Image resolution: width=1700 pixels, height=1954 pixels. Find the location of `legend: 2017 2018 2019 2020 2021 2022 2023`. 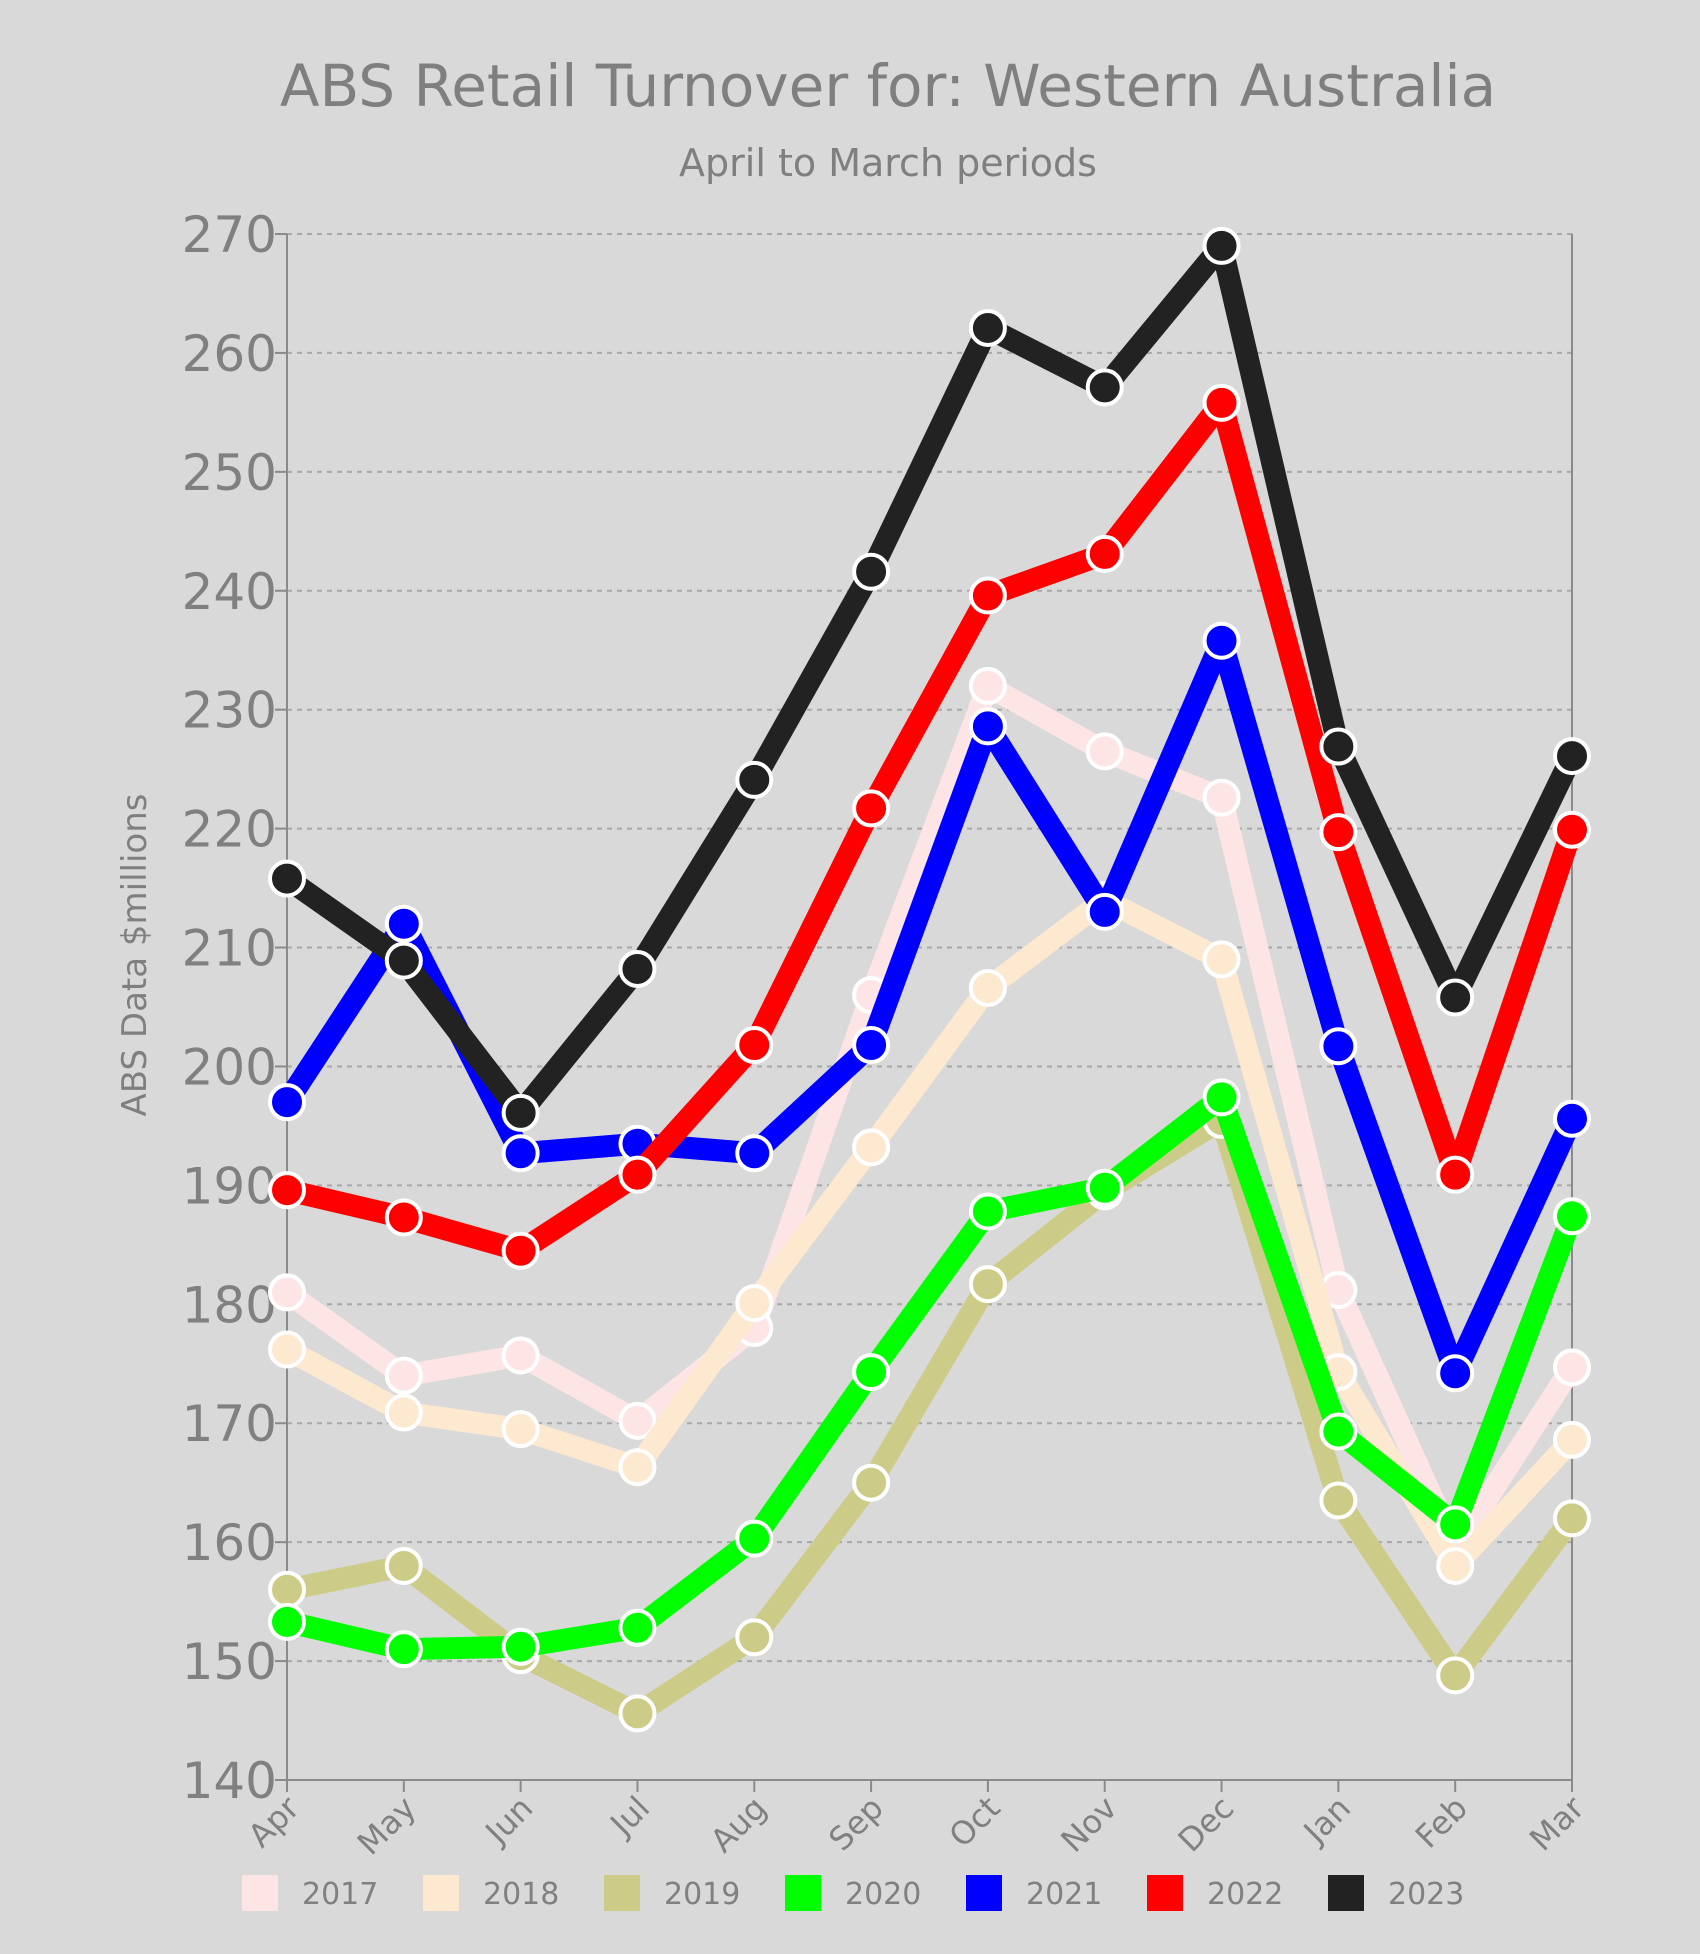

legend: 2017 2018 2019 2020 2021 2022 2023 is located at coordinates (853, 1893).